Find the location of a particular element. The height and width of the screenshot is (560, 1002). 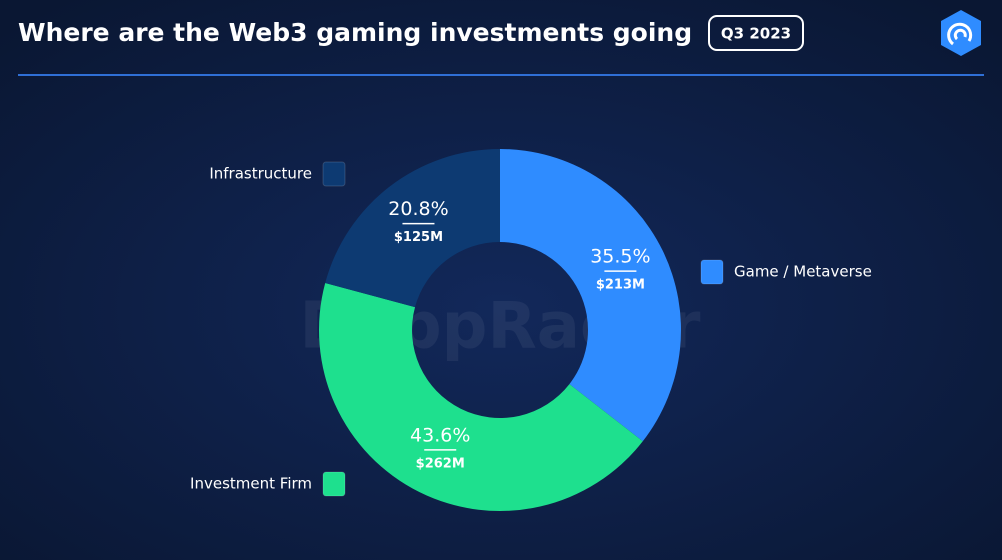

legend-label: Investment Firm is located at coordinates (251, 484).